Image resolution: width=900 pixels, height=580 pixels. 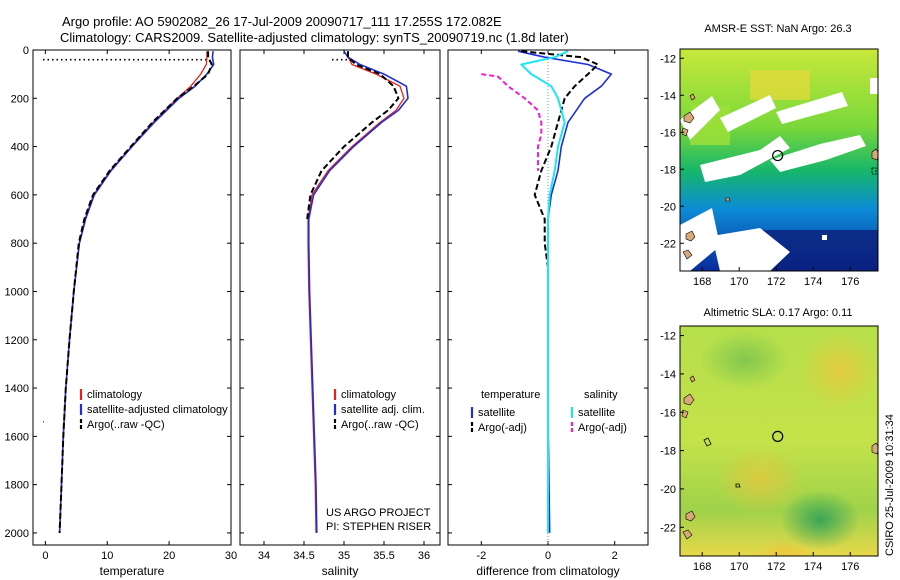 What do you see at coordinates (560, 171) in the screenshot?
I see `series-line-temperature-argo-adj` at bounding box center [560, 171].